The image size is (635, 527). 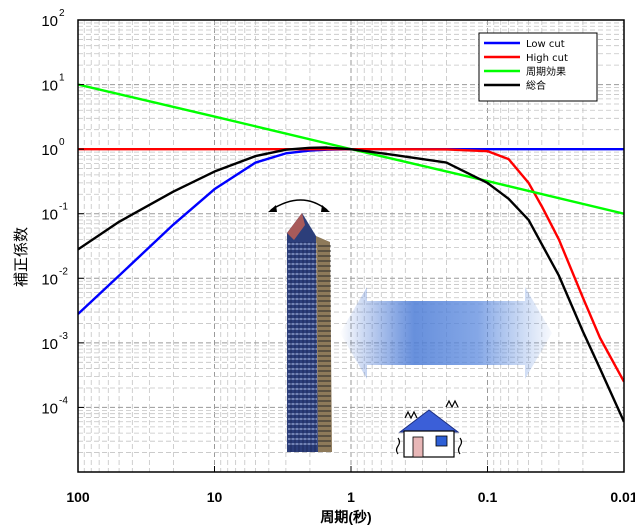 What do you see at coordinates (63, 271) in the screenshot?
I see `y-tick-exponent: -2` at bounding box center [63, 271].